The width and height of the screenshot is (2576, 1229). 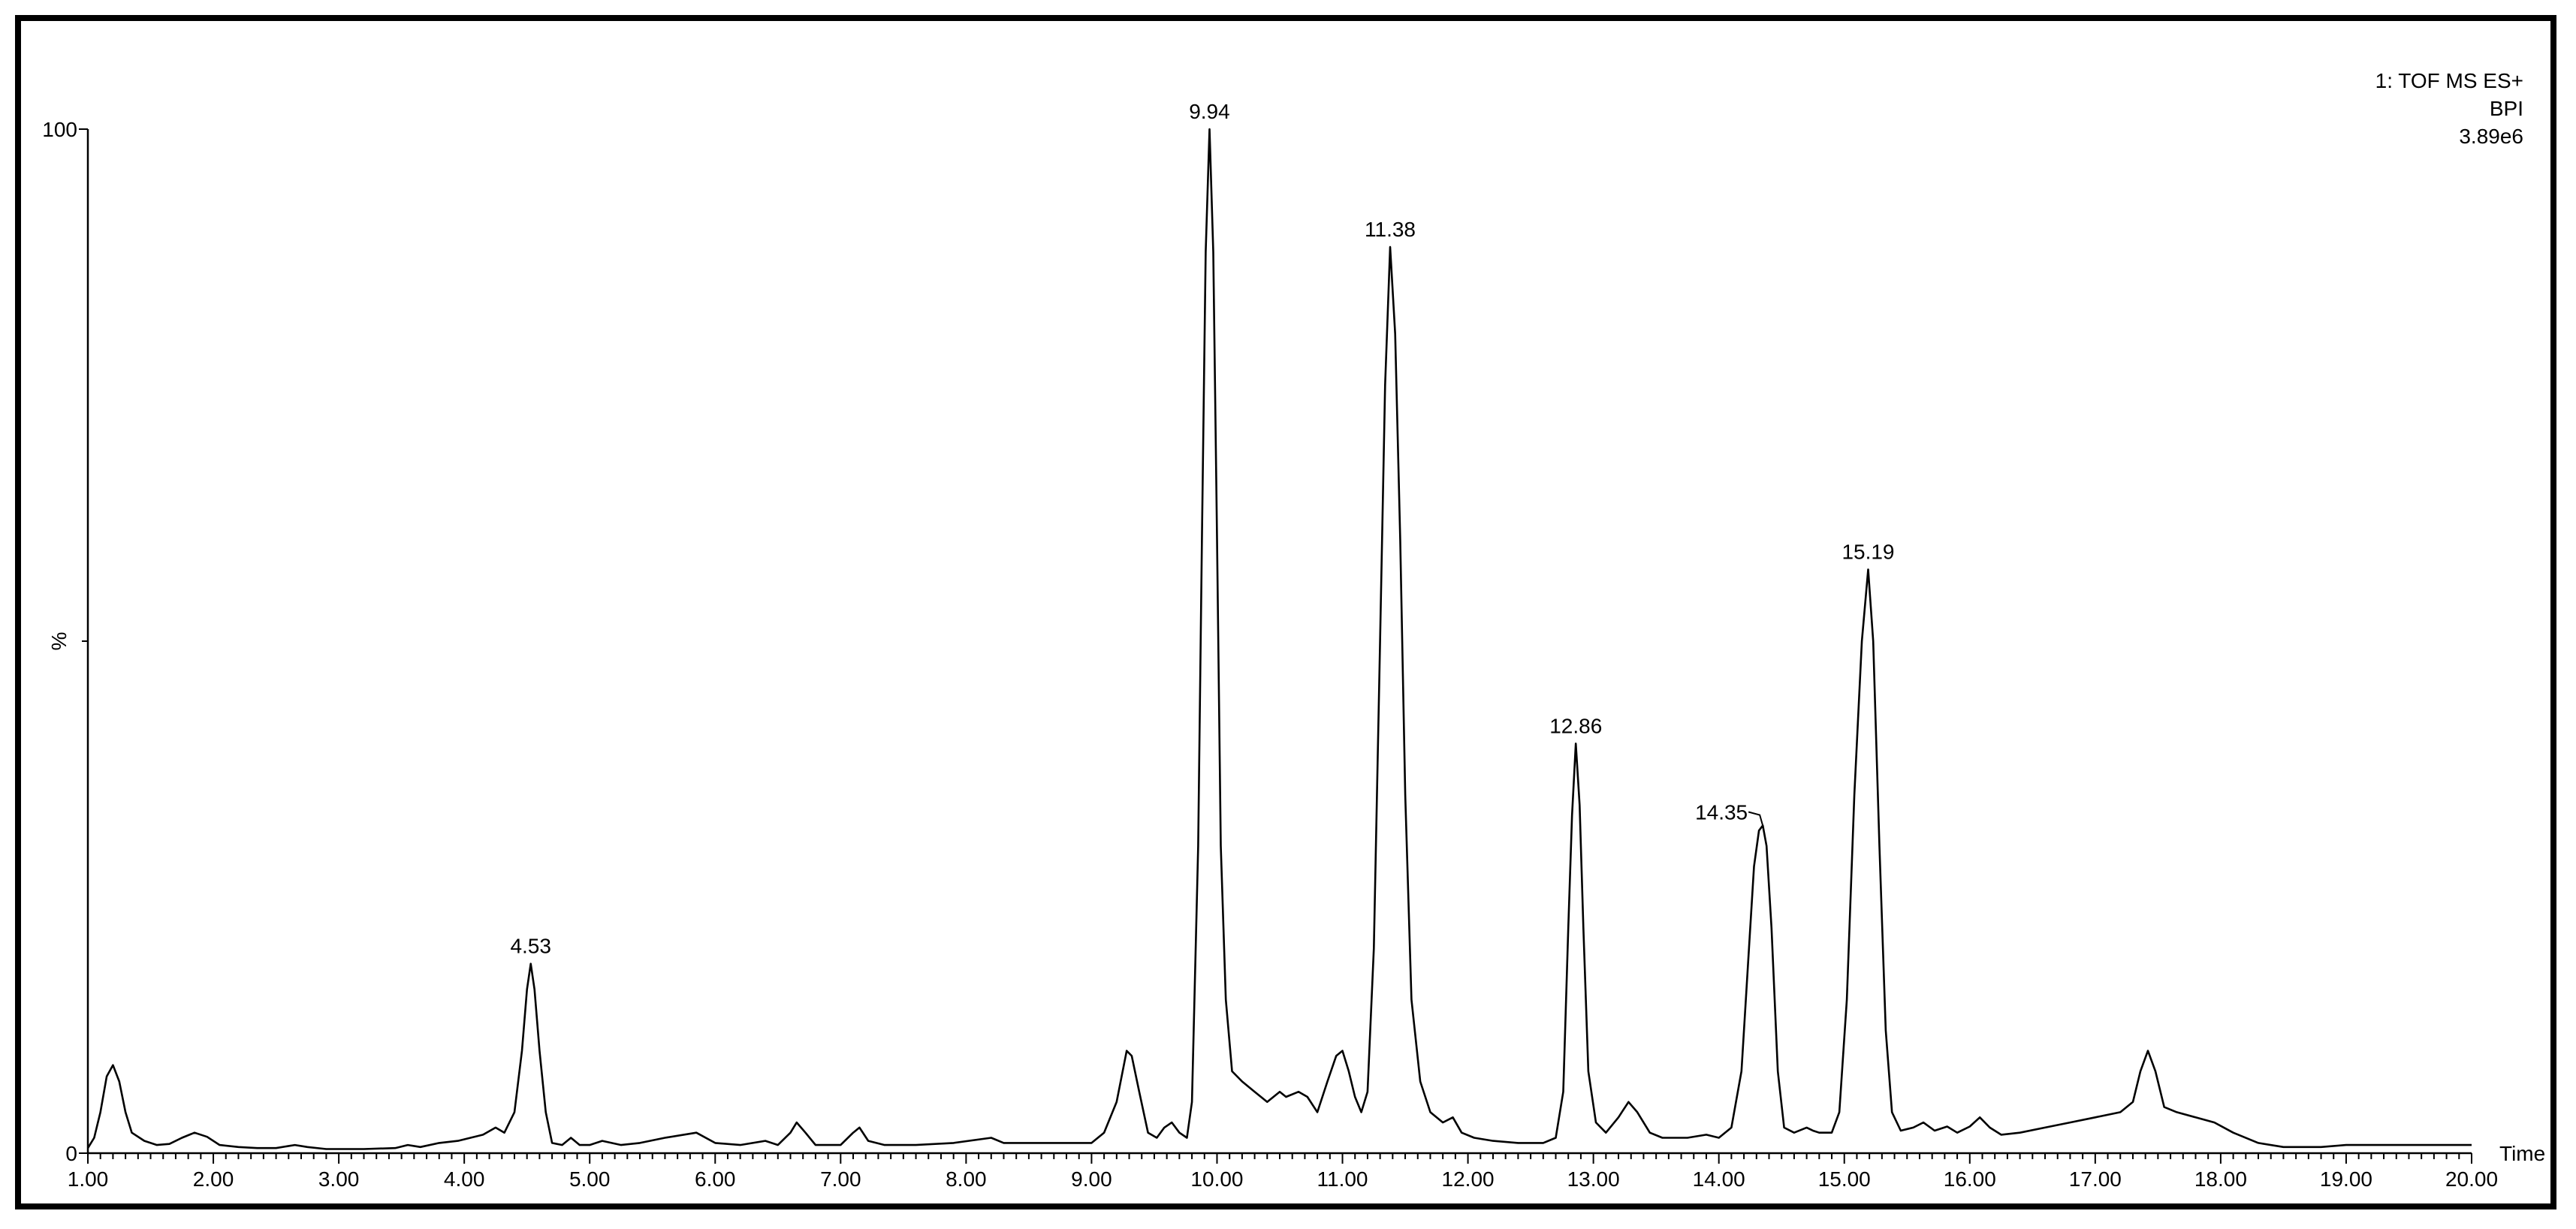 What do you see at coordinates (2522, 1153) in the screenshot?
I see `x-axis-label: Time` at bounding box center [2522, 1153].